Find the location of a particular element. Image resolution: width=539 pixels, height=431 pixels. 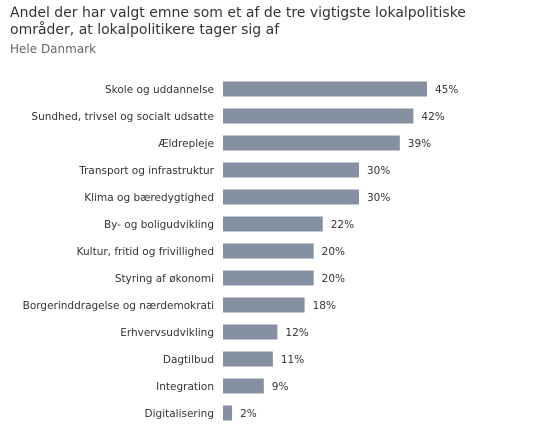

category-label: Integration is located at coordinates (185, 387).